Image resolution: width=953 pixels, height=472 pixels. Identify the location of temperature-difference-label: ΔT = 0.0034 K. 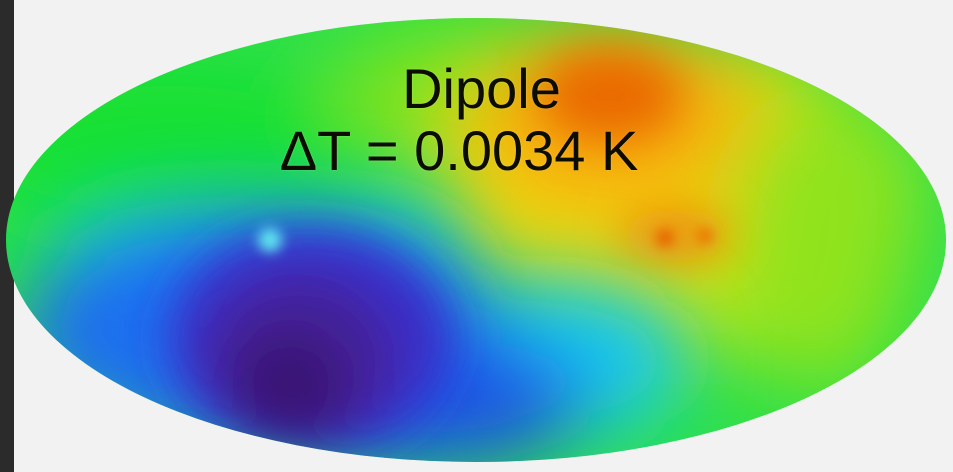
(459, 150).